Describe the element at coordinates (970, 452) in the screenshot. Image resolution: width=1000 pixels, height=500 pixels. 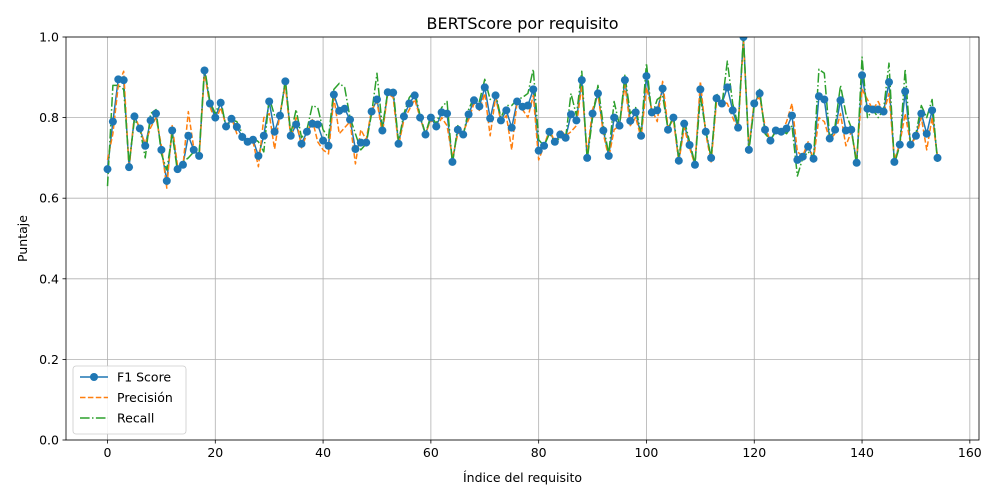
I see `x-tick-label: 160` at that location.